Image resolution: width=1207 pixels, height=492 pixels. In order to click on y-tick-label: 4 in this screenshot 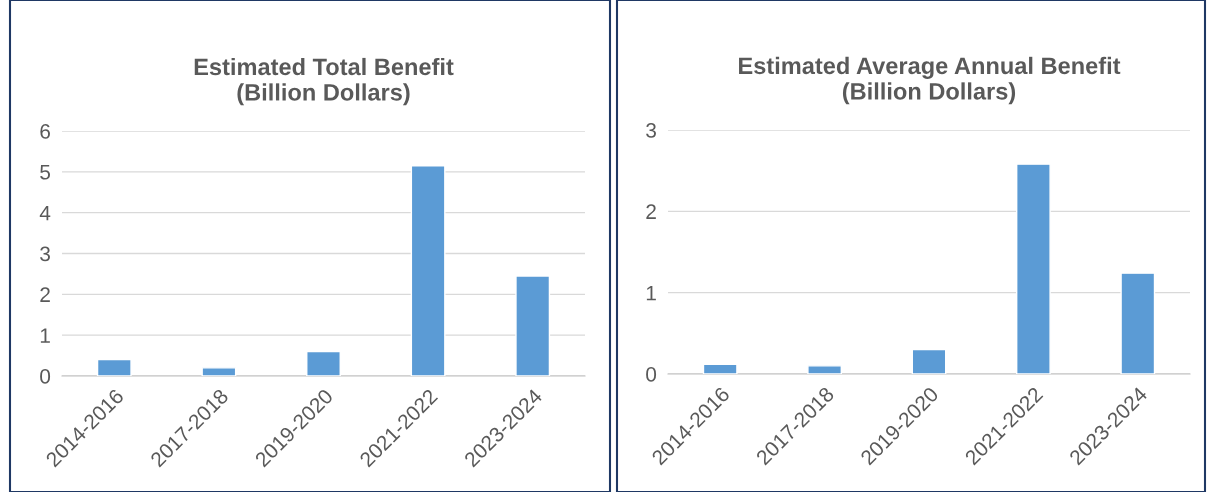, I will do `click(45, 213)`.